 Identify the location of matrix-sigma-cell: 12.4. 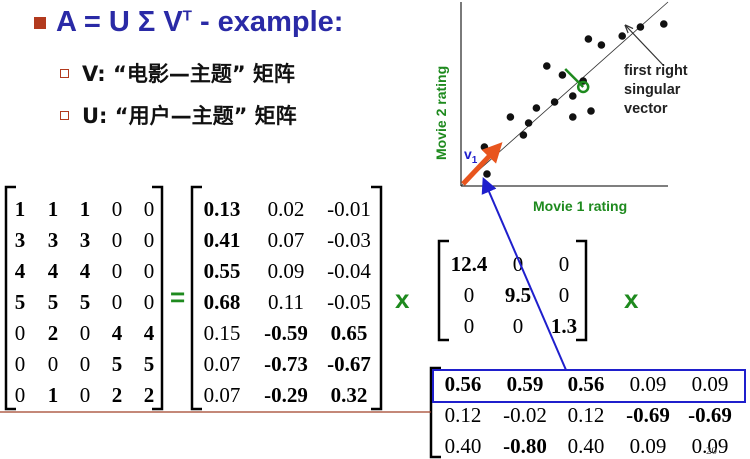
(469, 264).